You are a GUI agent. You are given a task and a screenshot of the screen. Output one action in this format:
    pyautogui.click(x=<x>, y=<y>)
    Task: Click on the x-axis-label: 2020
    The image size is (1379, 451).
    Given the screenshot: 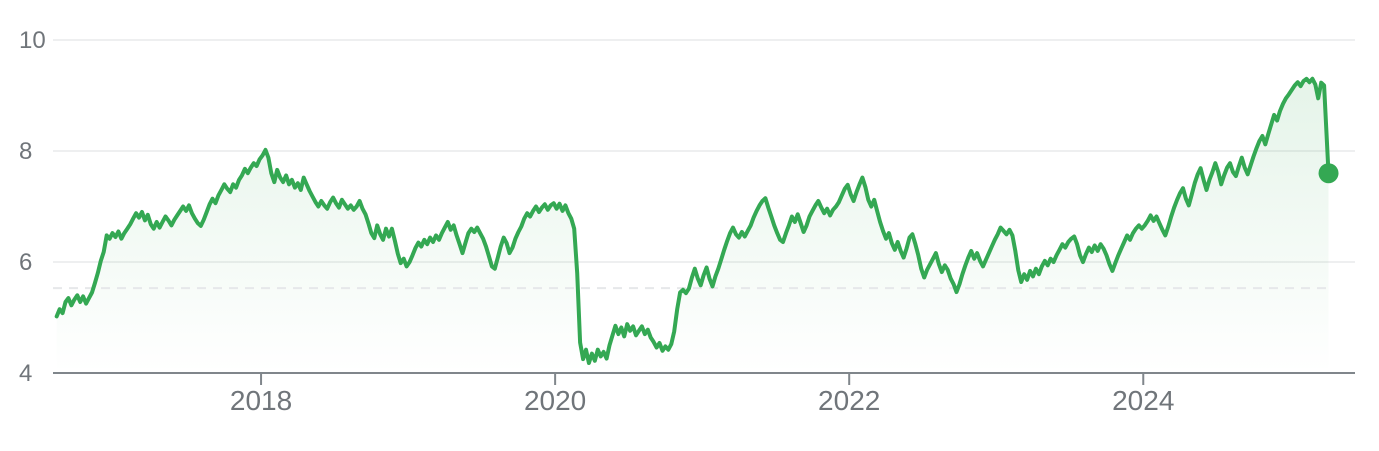 What is the action you would take?
    pyautogui.click(x=555, y=400)
    